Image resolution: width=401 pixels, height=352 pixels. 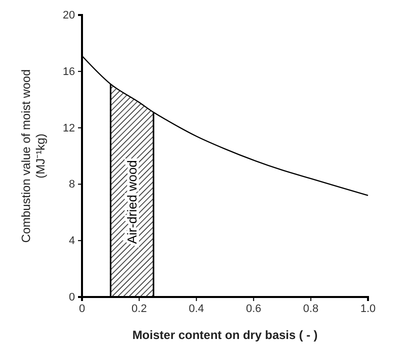 What do you see at coordinates (71, 184) in the screenshot?
I see `y-tick-label: 8` at bounding box center [71, 184].